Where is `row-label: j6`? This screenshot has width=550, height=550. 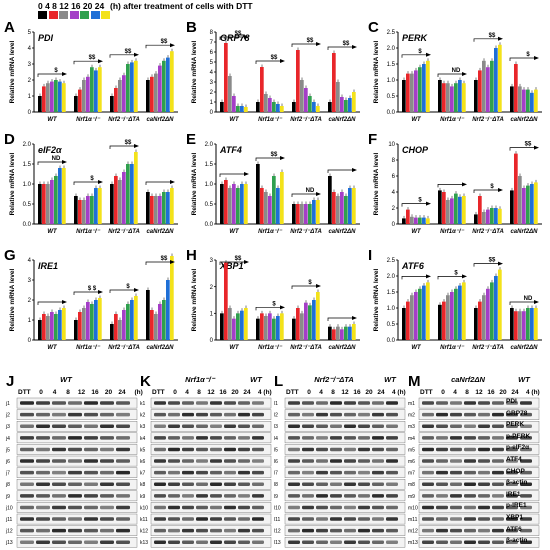
row-label: j6 is located at coordinates (7, 462).